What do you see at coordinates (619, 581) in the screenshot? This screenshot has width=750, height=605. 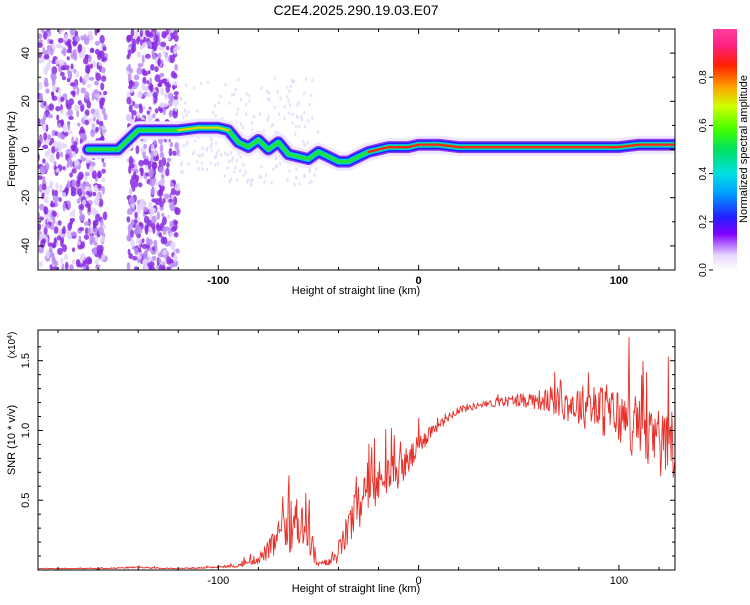 I see `snr-x-tick-label: 100` at bounding box center [619, 581].